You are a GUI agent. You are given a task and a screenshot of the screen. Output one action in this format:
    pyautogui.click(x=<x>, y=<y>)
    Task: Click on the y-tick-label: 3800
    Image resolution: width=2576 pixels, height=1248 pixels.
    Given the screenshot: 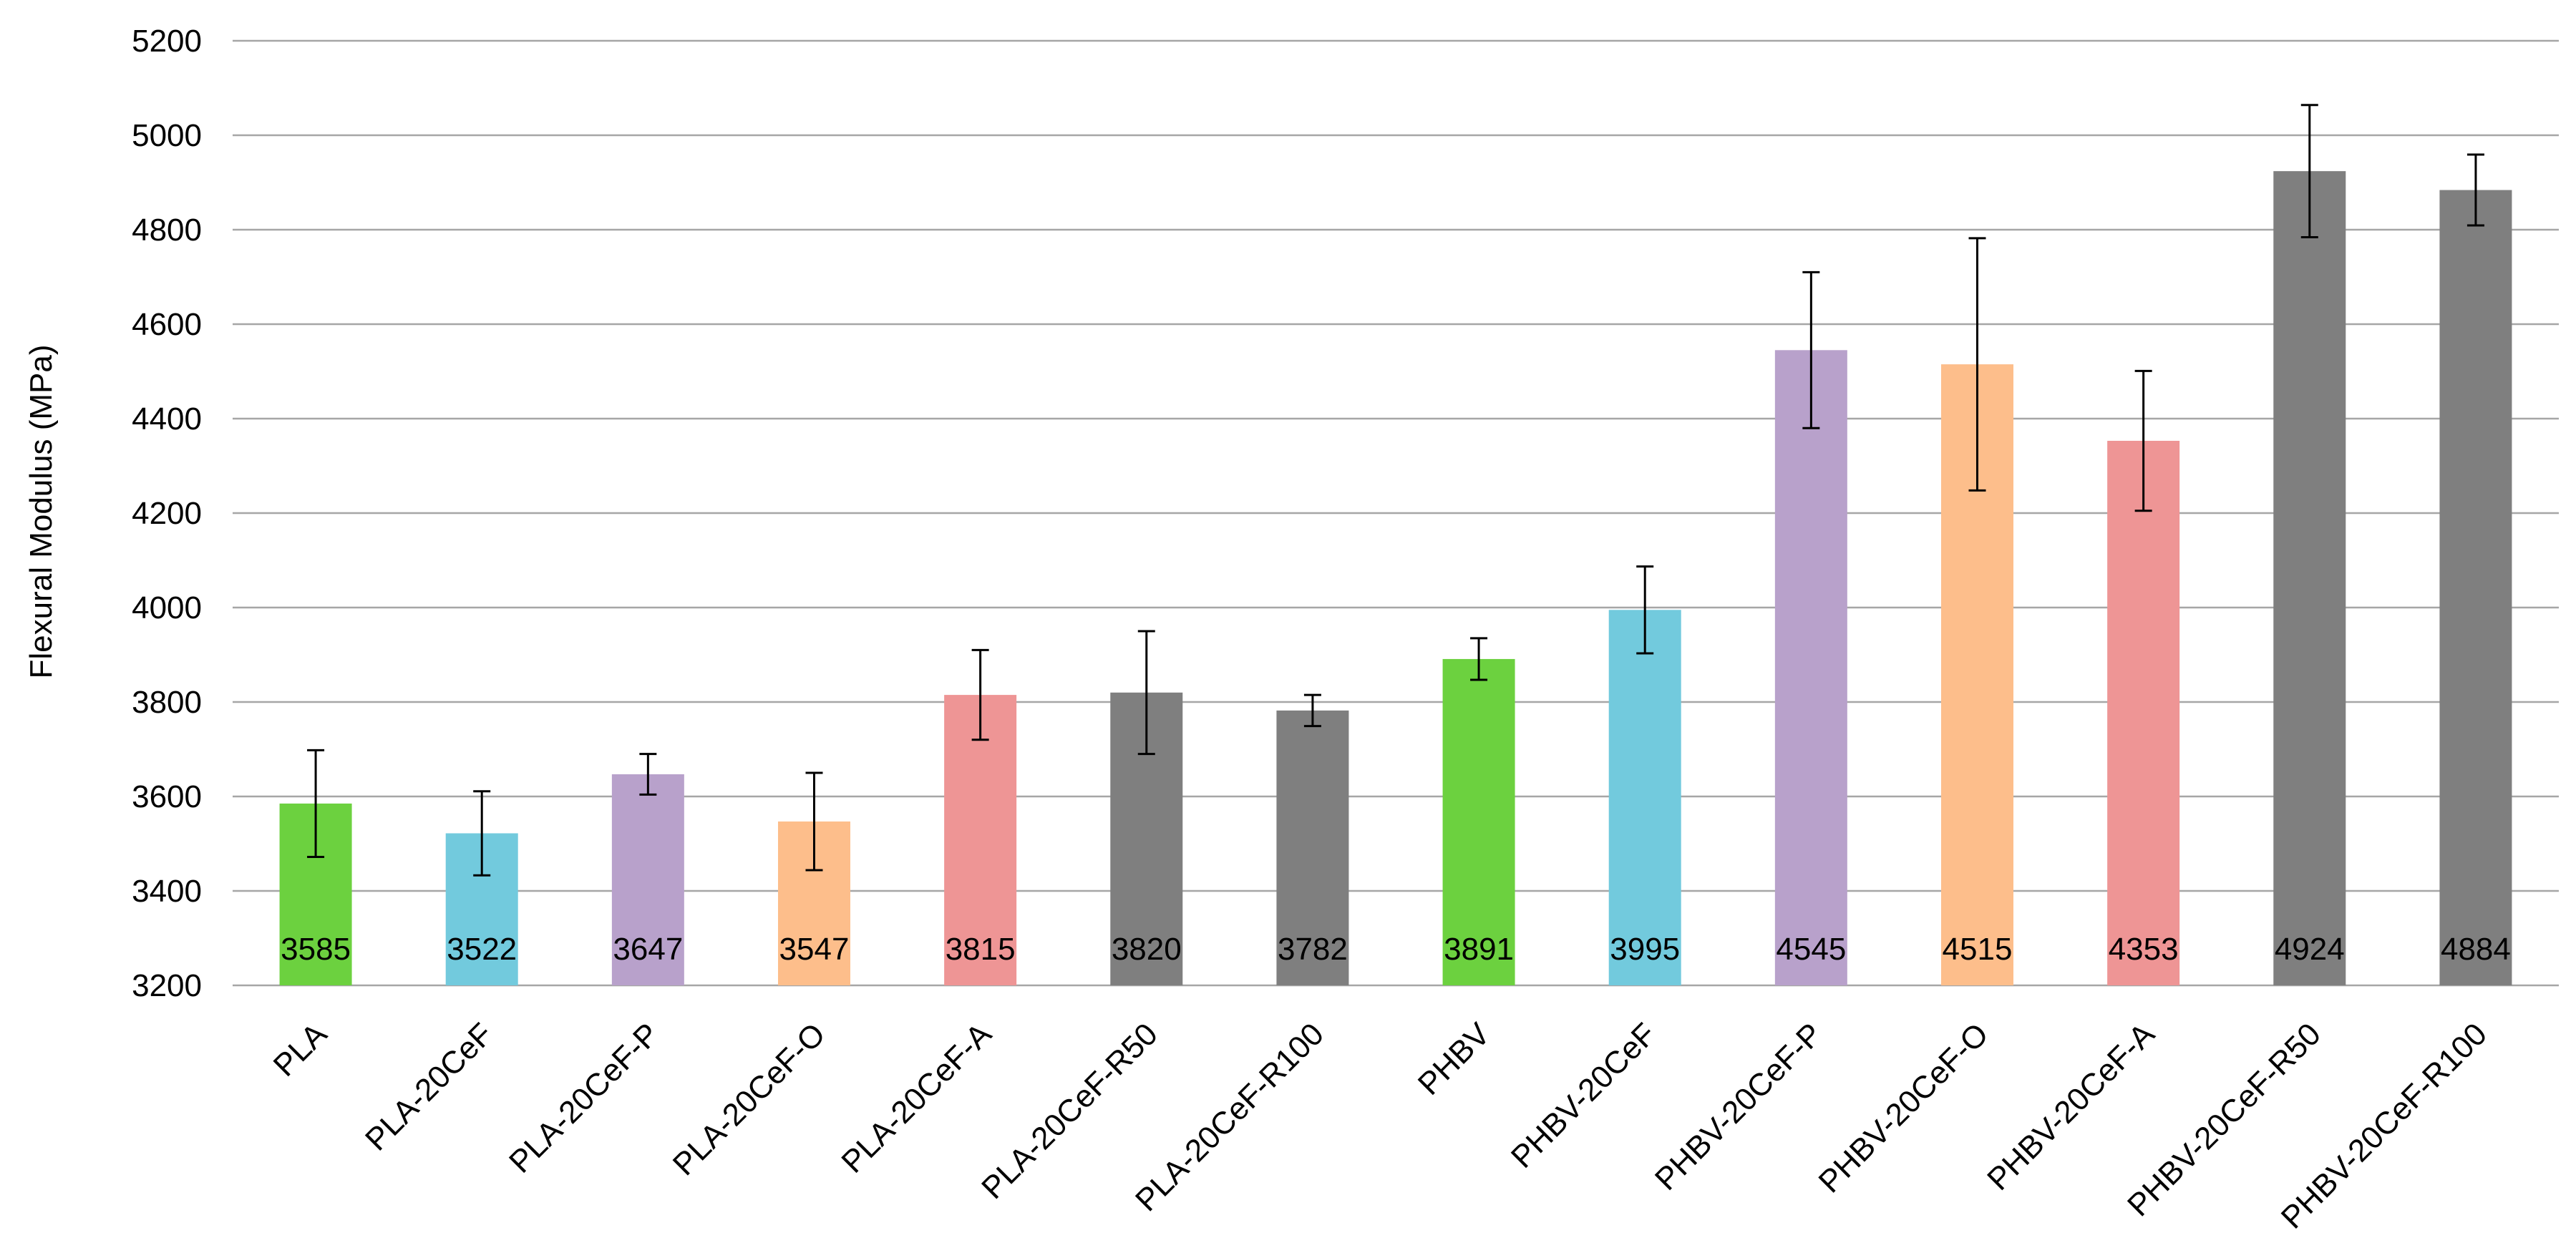 What is the action you would take?
    pyautogui.click(x=167, y=702)
    